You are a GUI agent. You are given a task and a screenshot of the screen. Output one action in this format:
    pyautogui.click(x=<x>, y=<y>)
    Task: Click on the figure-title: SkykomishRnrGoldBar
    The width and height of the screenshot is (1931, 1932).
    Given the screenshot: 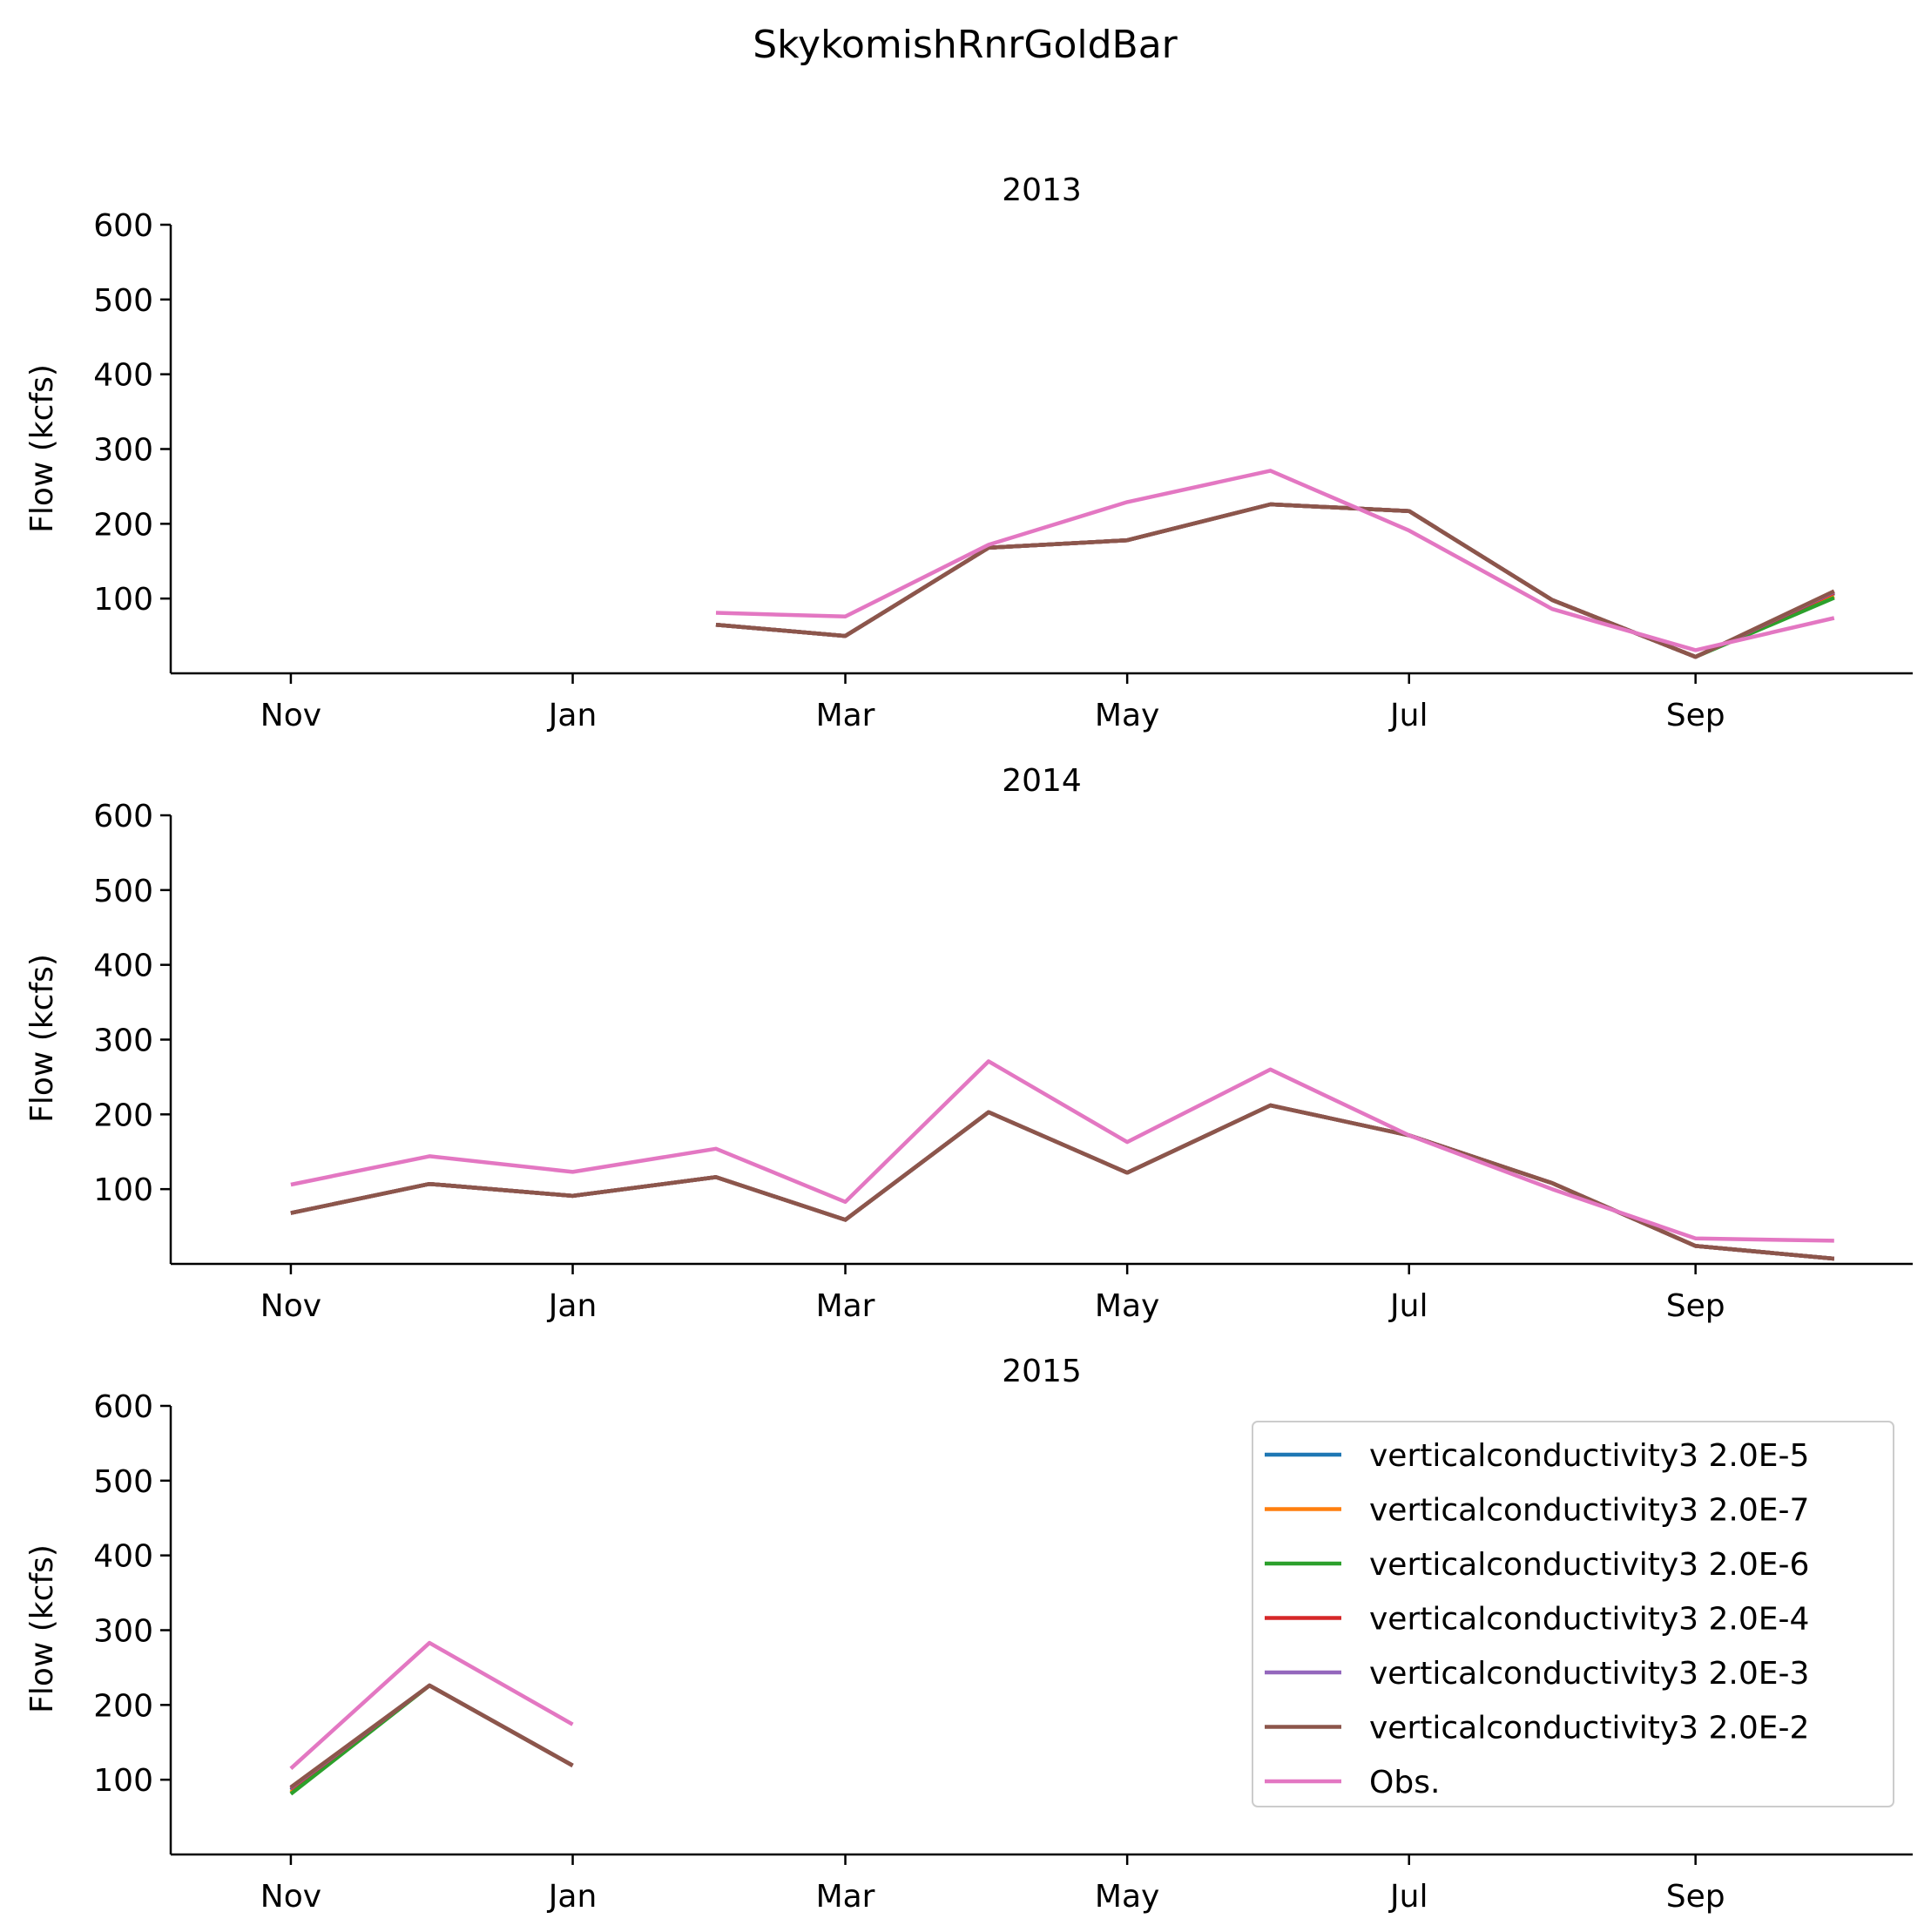 What is the action you would take?
    pyautogui.click(x=965, y=45)
    